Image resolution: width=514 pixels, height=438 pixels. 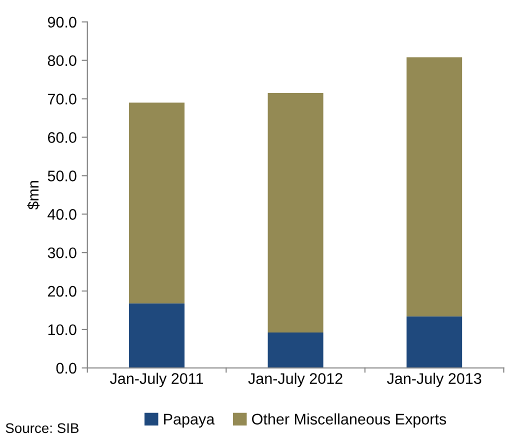 I want to click on x-tick-label: Jan-July 2013, so click(x=434, y=380).